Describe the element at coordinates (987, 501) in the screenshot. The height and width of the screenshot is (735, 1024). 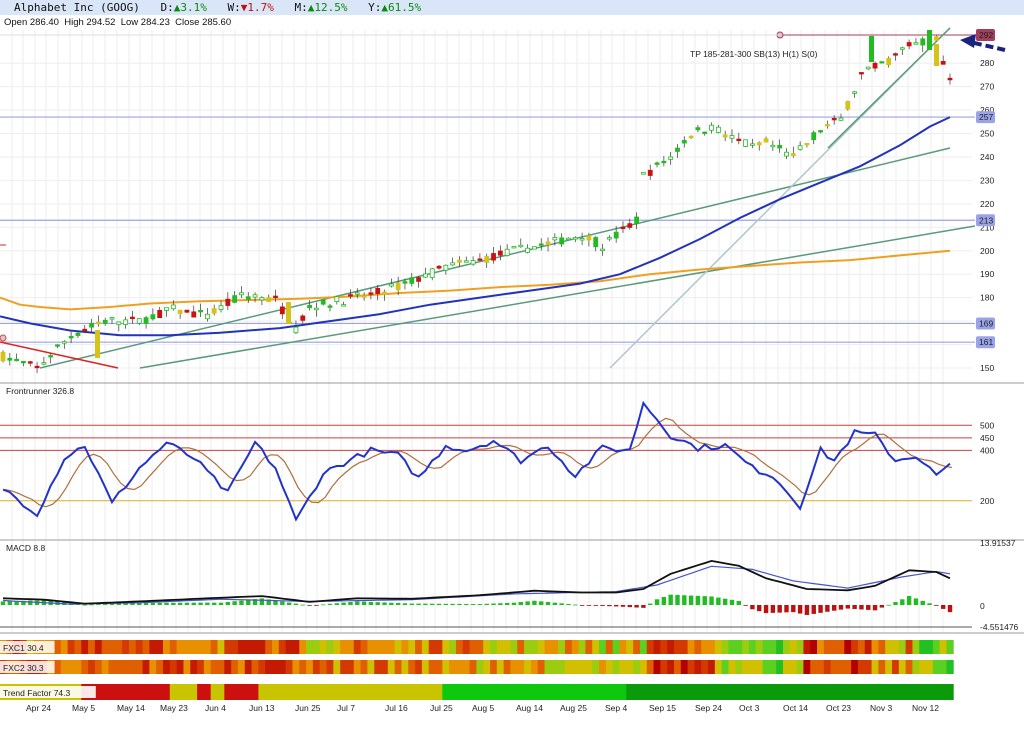
I see `frontrunner-level-label: 200` at that location.